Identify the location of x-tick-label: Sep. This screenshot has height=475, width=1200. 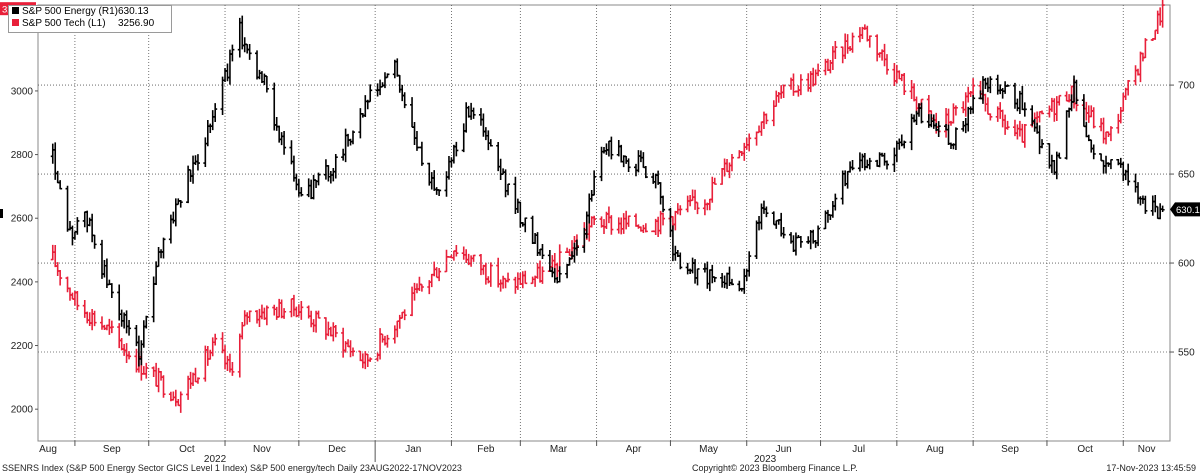
(112, 449).